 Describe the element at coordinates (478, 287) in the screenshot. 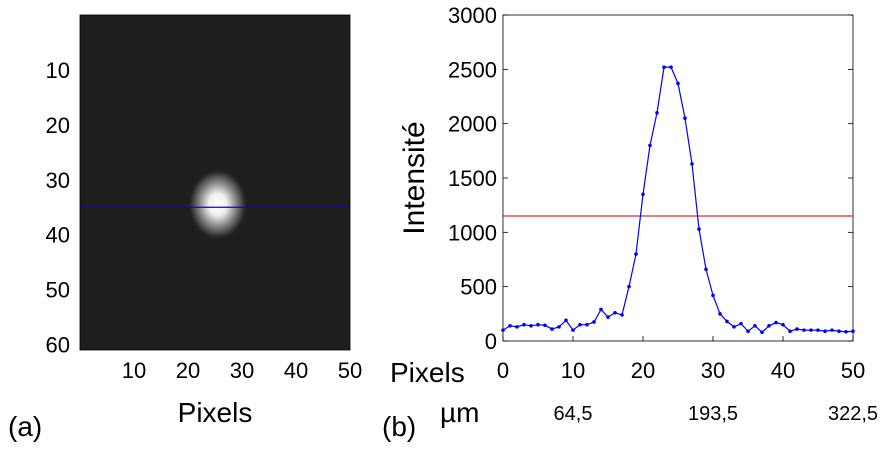

I see `b-y-tick-label: 500` at that location.